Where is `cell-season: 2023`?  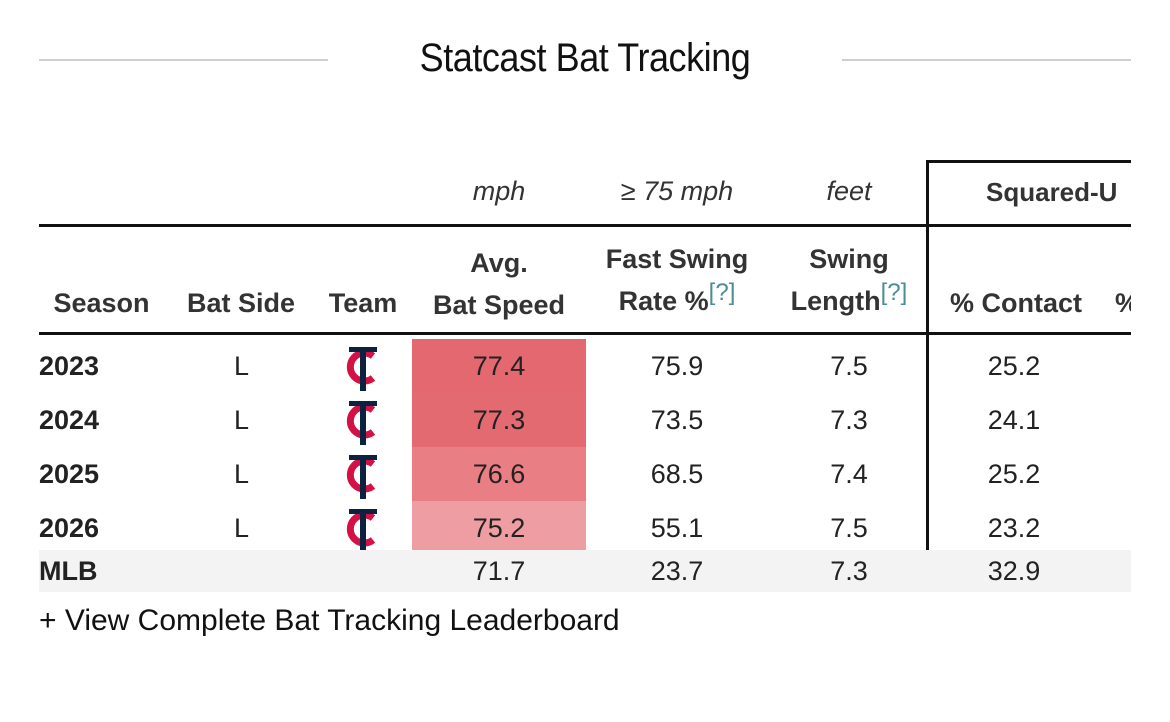
cell-season: 2023 is located at coordinates (69, 366).